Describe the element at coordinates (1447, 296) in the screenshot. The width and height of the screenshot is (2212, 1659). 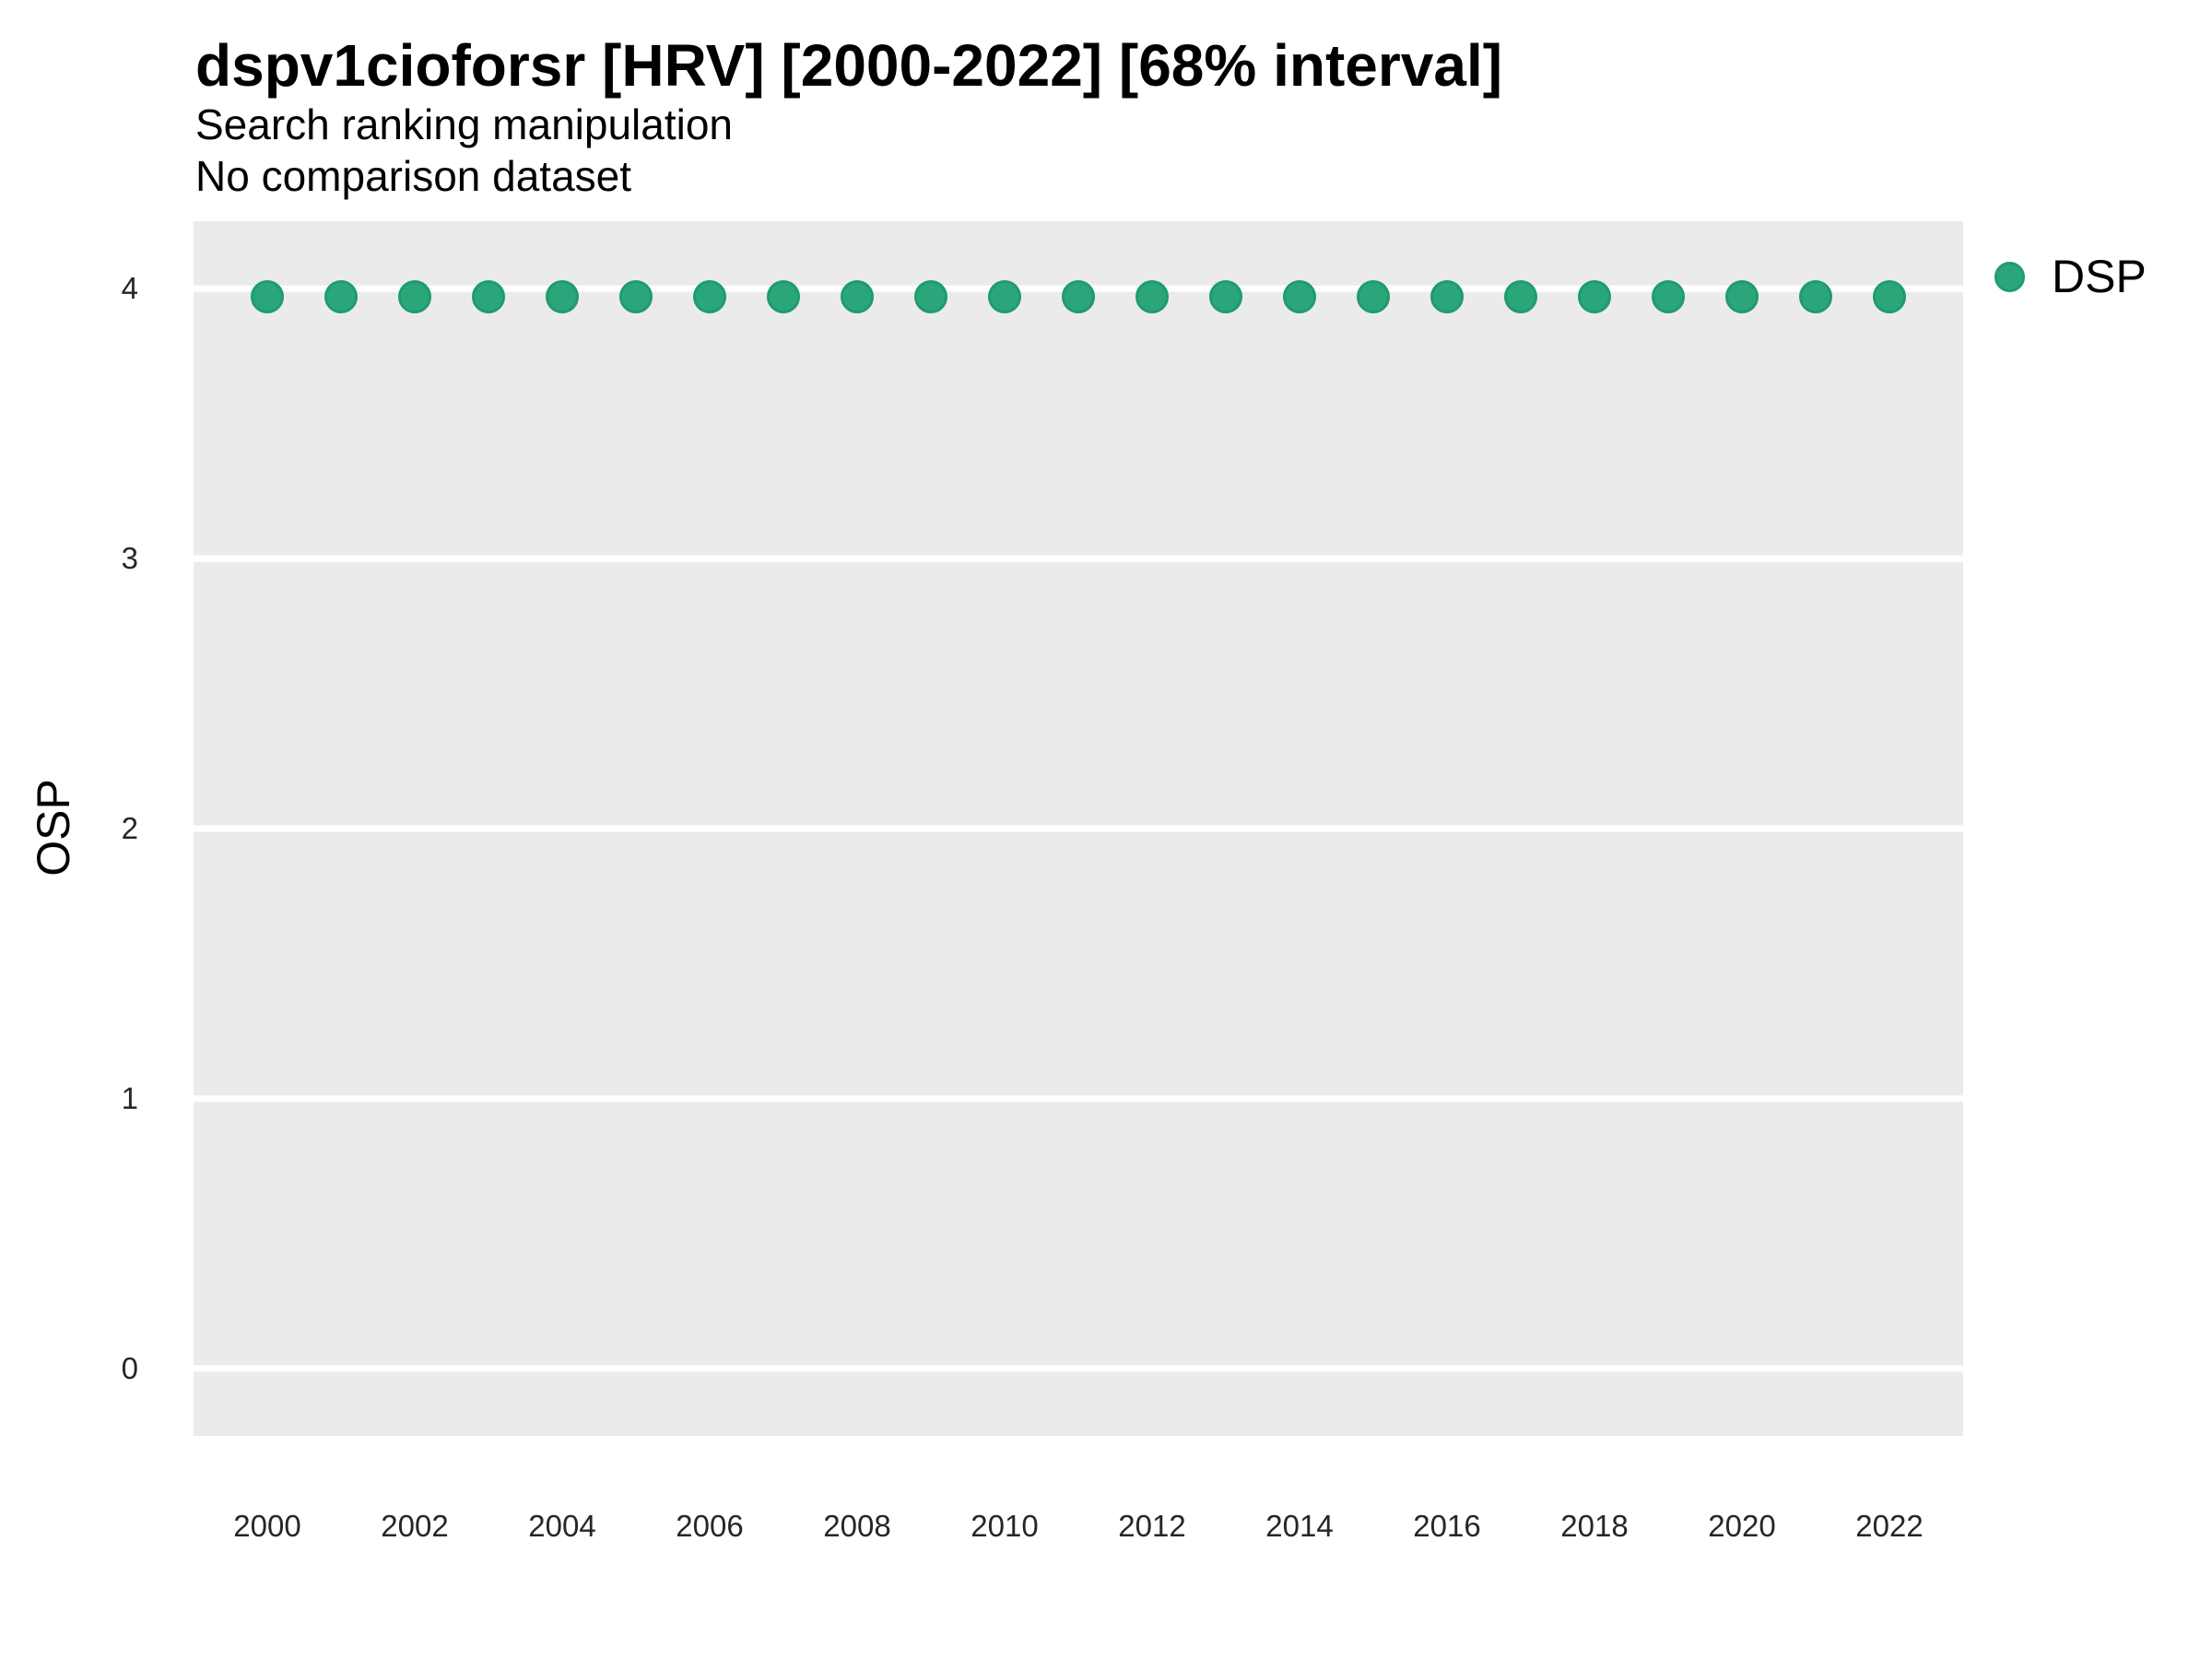
I see `data-point-2016` at that location.